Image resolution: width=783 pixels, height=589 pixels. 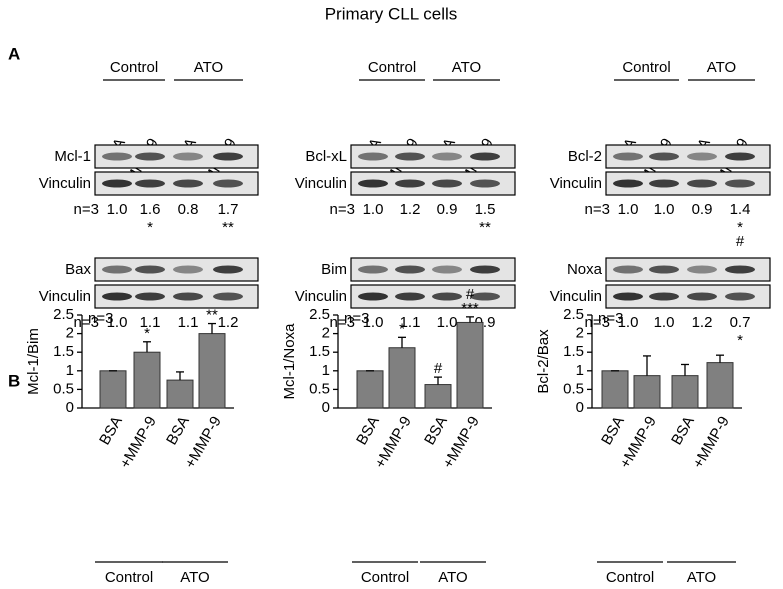 I want to click on blot-label: Noxa, so click(x=585, y=269).